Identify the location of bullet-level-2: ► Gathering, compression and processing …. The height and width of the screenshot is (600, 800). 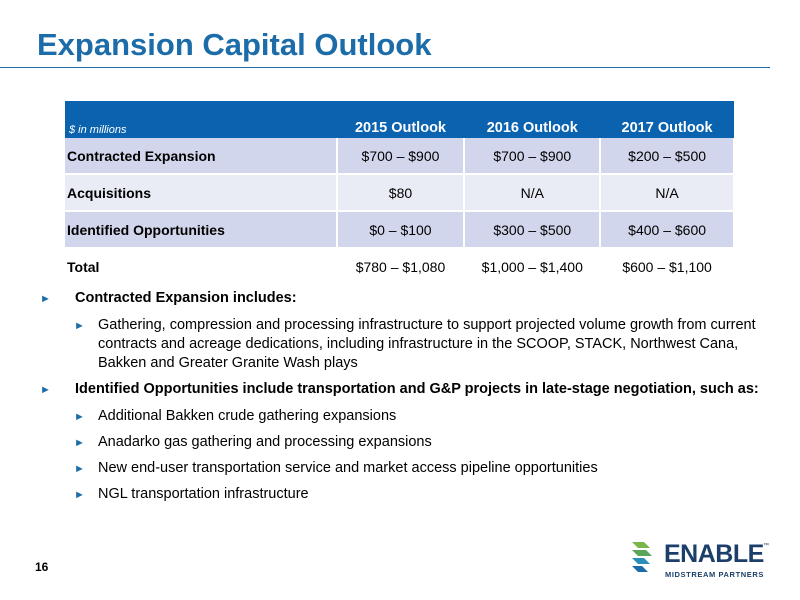
(400, 344).